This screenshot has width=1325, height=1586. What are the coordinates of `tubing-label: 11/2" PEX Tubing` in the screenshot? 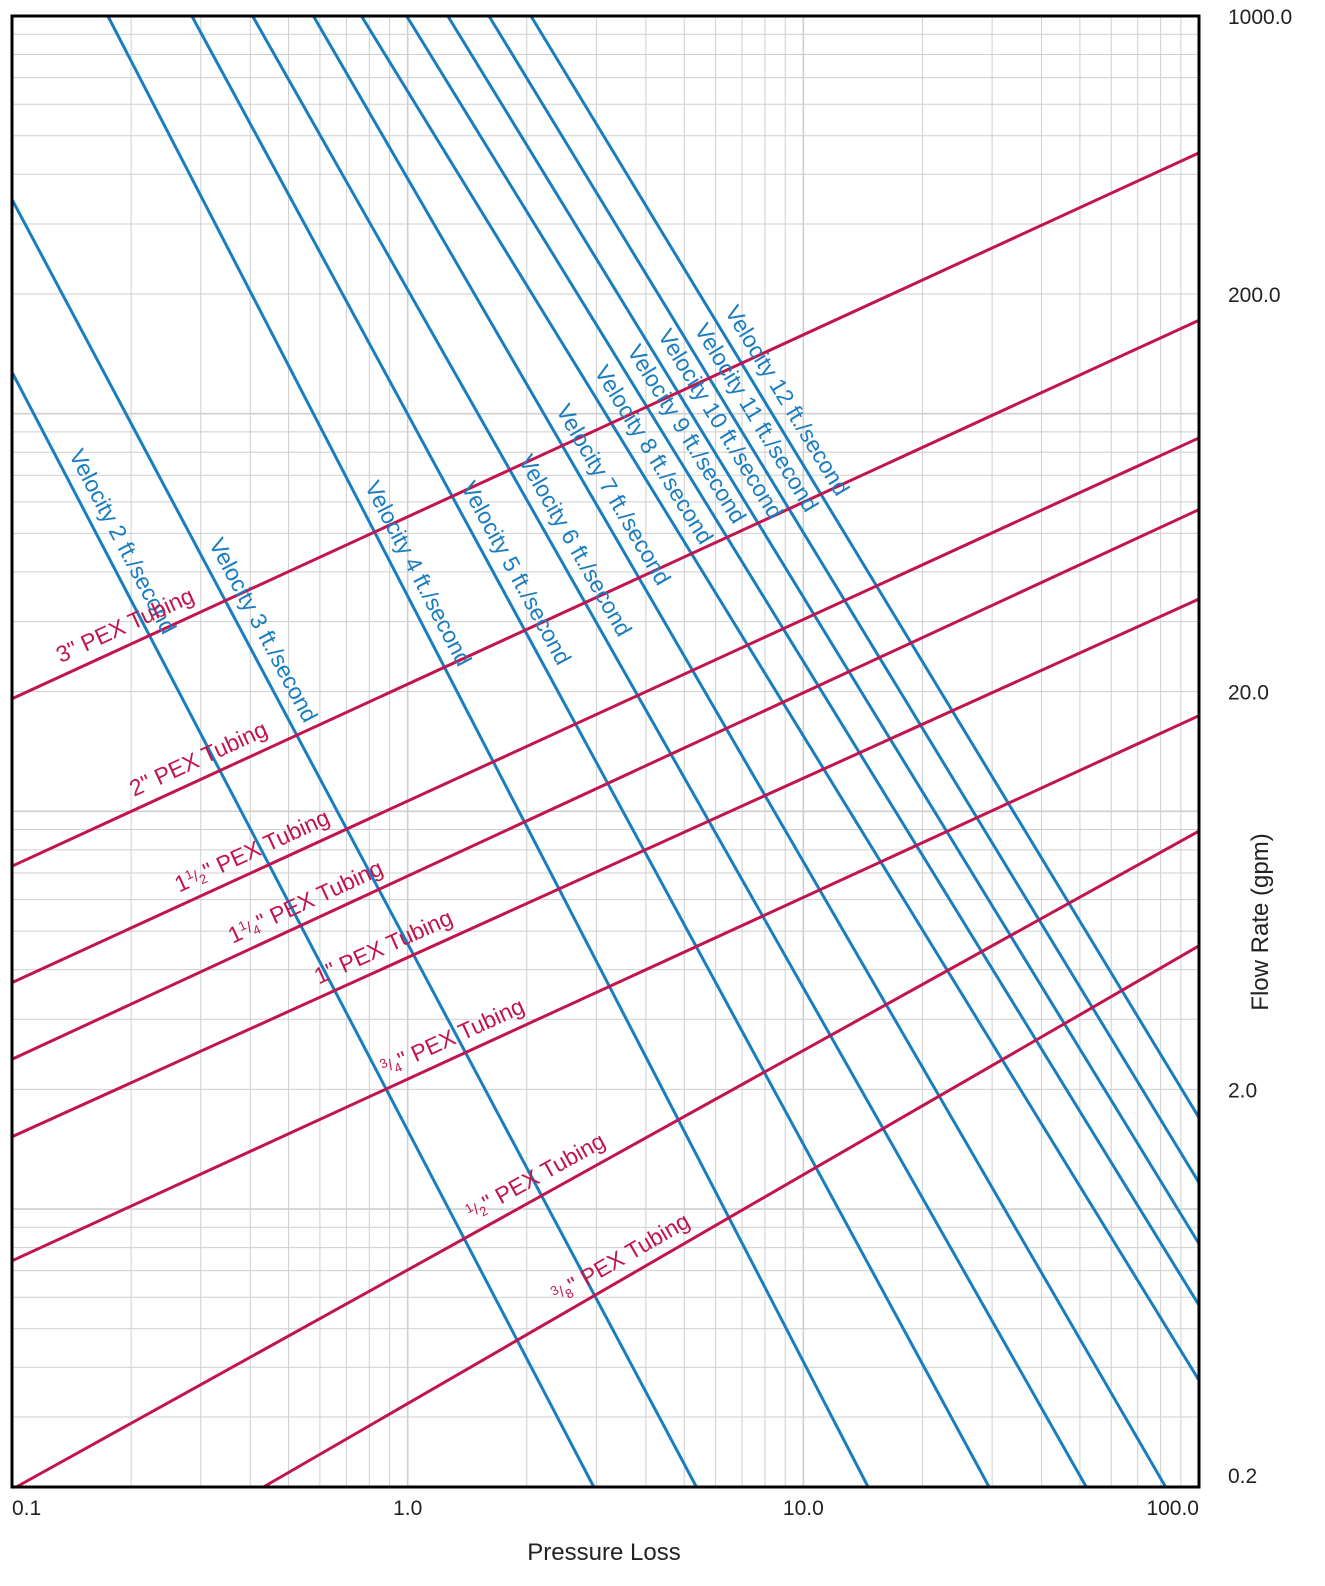 It's located at (251, 850).